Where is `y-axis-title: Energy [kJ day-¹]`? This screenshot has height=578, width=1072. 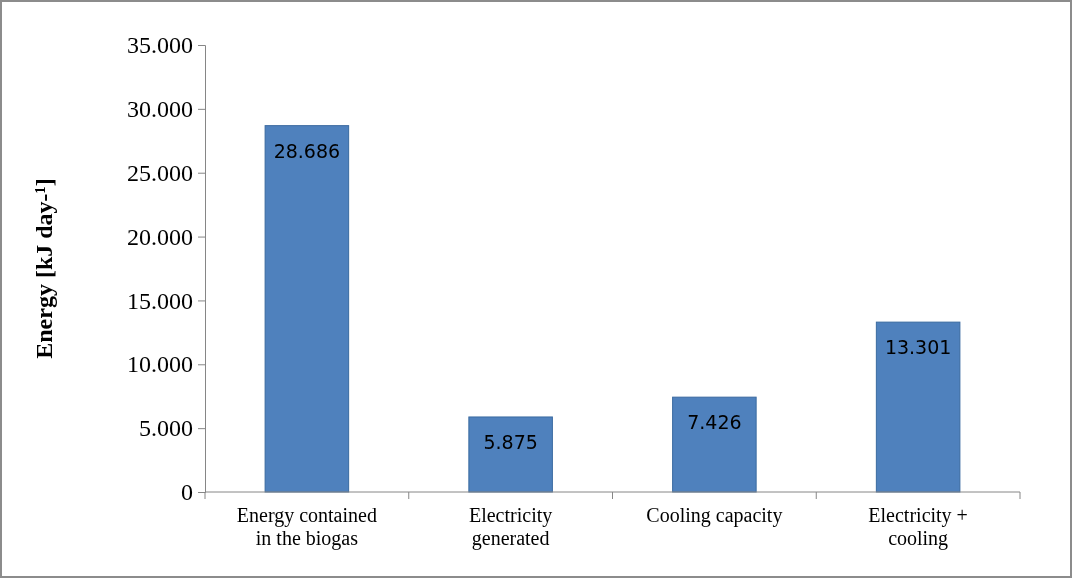
y-axis-title: Energy [kJ day-¹] is located at coordinates (44, 268).